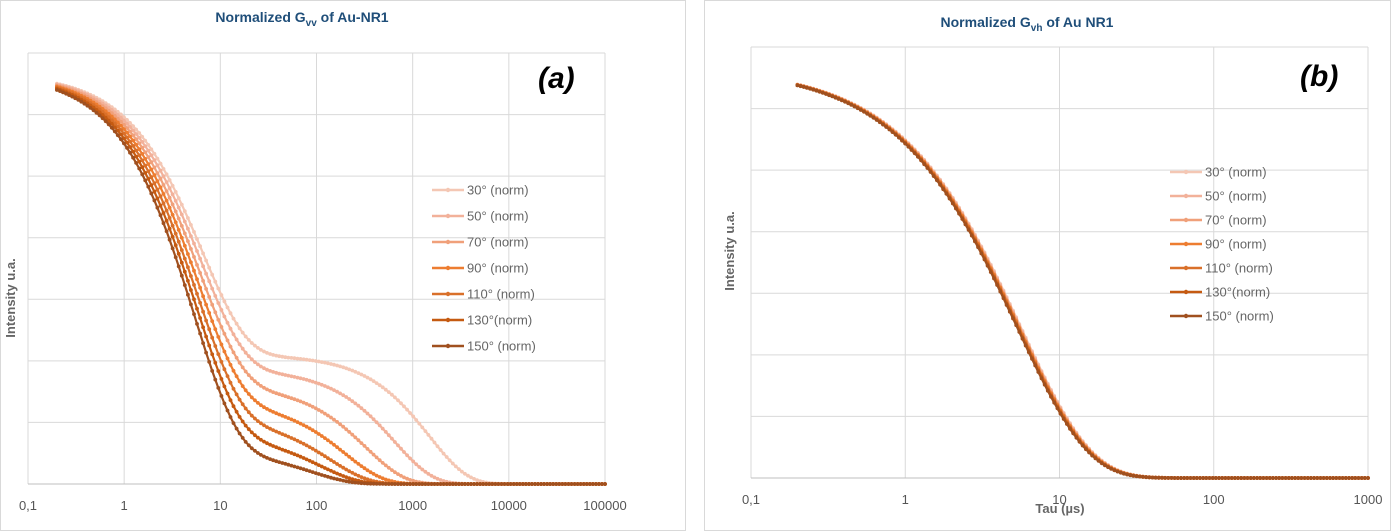 Image resolution: width=1392 pixels, height=531 pixels. What do you see at coordinates (1236, 196) in the screenshot?
I see `chart-b-legend-label: 50° (norm)` at bounding box center [1236, 196].